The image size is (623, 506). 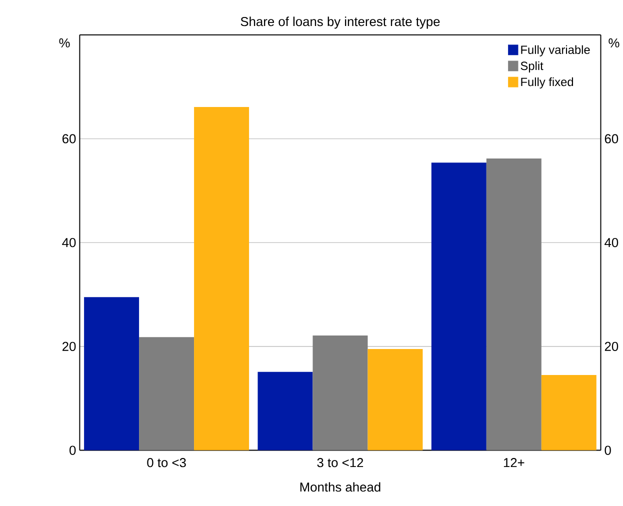 I want to click on legend-label: Split, so click(x=532, y=66).